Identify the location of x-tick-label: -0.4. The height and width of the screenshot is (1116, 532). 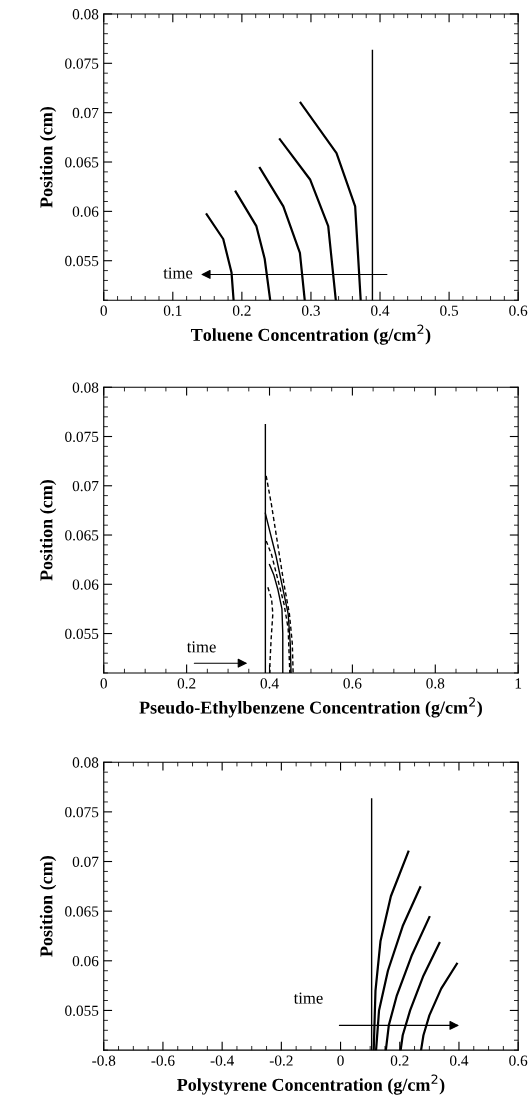
(222, 1060).